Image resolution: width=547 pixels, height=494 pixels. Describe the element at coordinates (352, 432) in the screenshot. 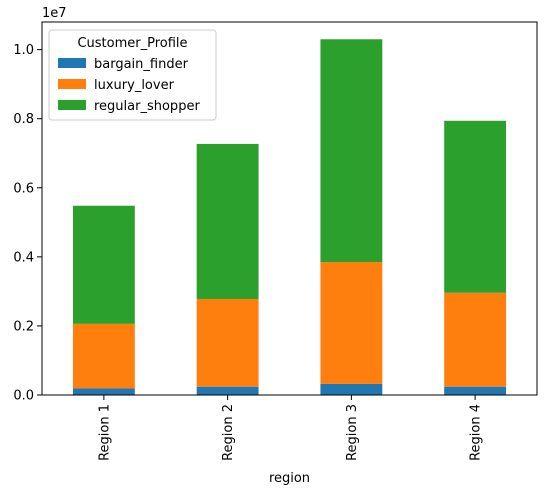

I see `x-tick-label: Region 3` at that location.